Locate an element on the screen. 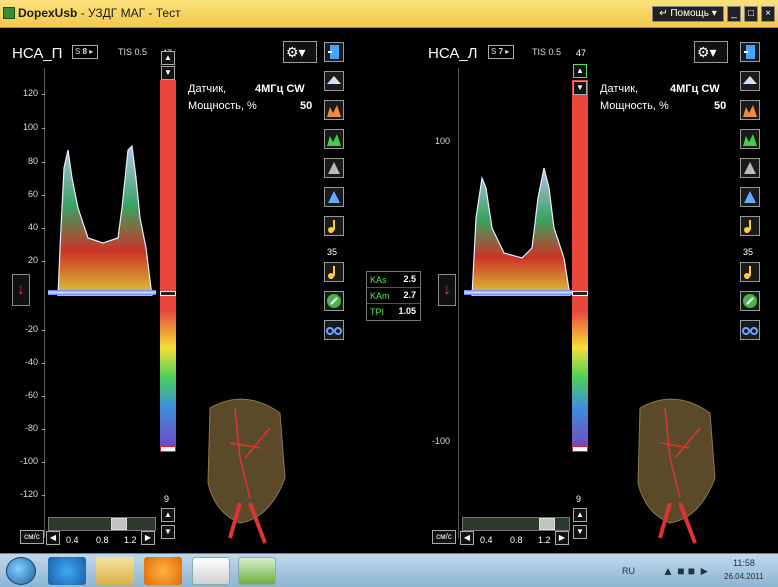 Image resolution: width=778 pixels, height=587 pixels. stat-value: 2.7 is located at coordinates (409, 295).